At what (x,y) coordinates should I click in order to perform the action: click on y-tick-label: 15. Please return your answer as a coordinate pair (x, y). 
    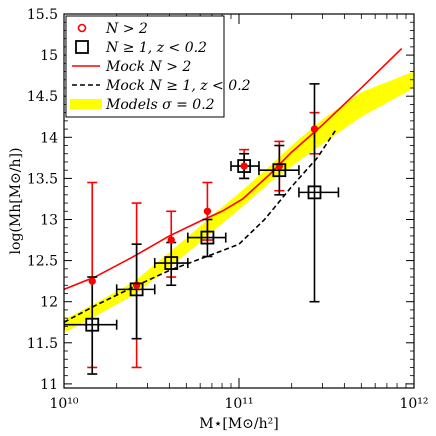
    Looking at the image, I should click on (49, 56).